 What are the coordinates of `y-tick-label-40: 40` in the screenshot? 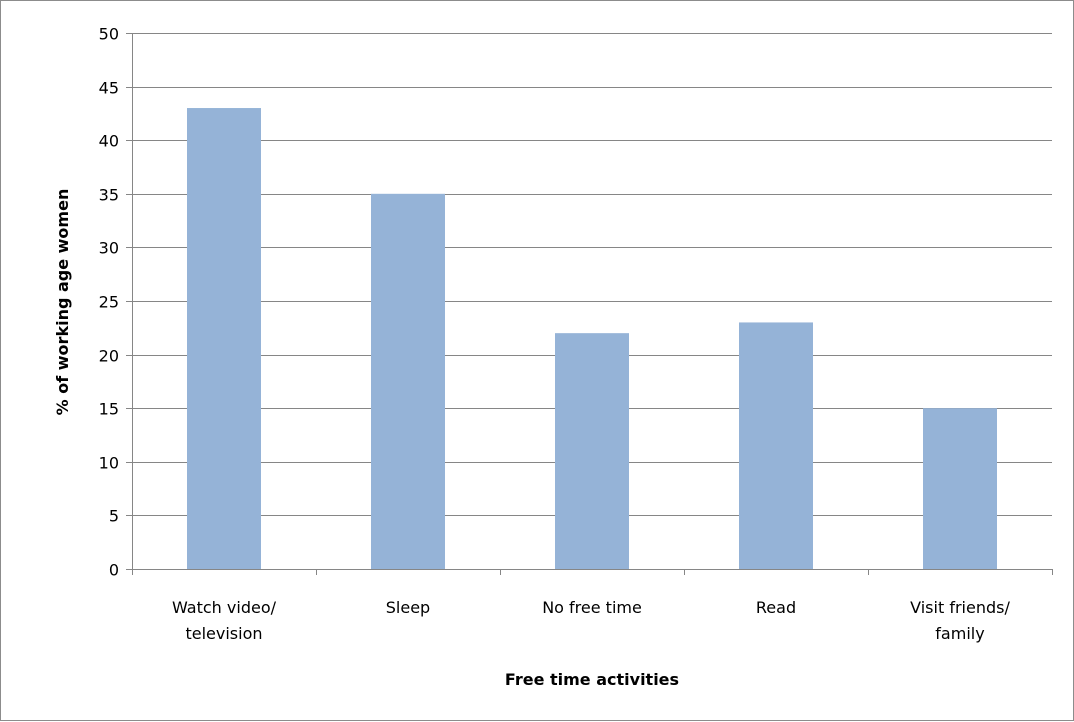 It's located at (109, 141).